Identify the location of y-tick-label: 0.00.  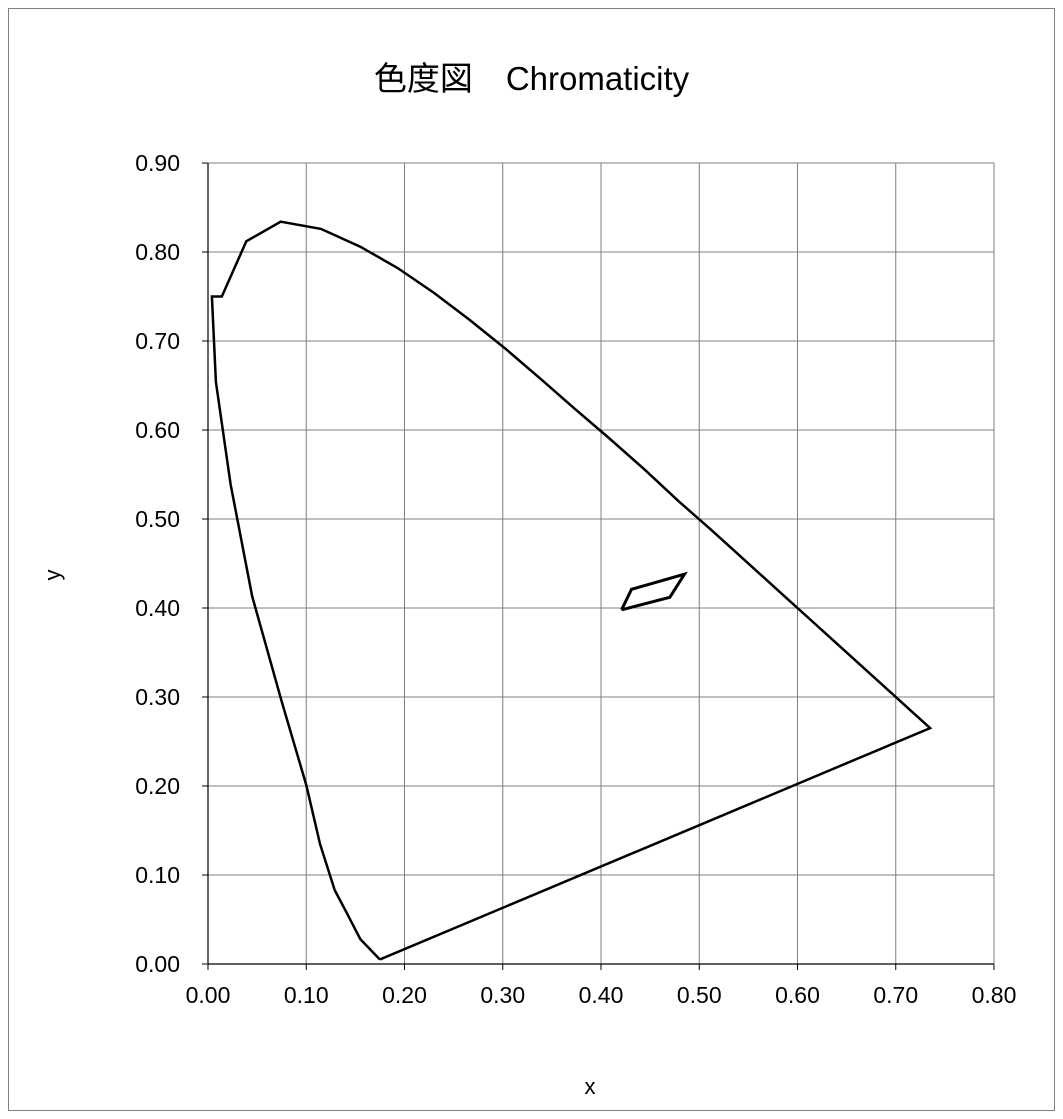
(157, 964).